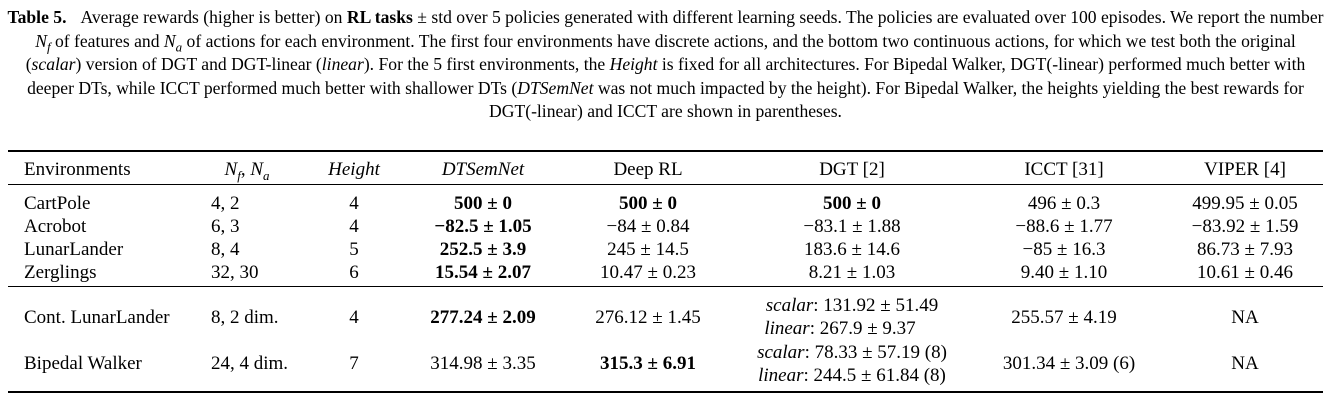 This screenshot has height=404, width=1331. Describe the element at coordinates (1064, 203) in the screenshot. I see `cell-icct: 496 ± 0.3` at that location.